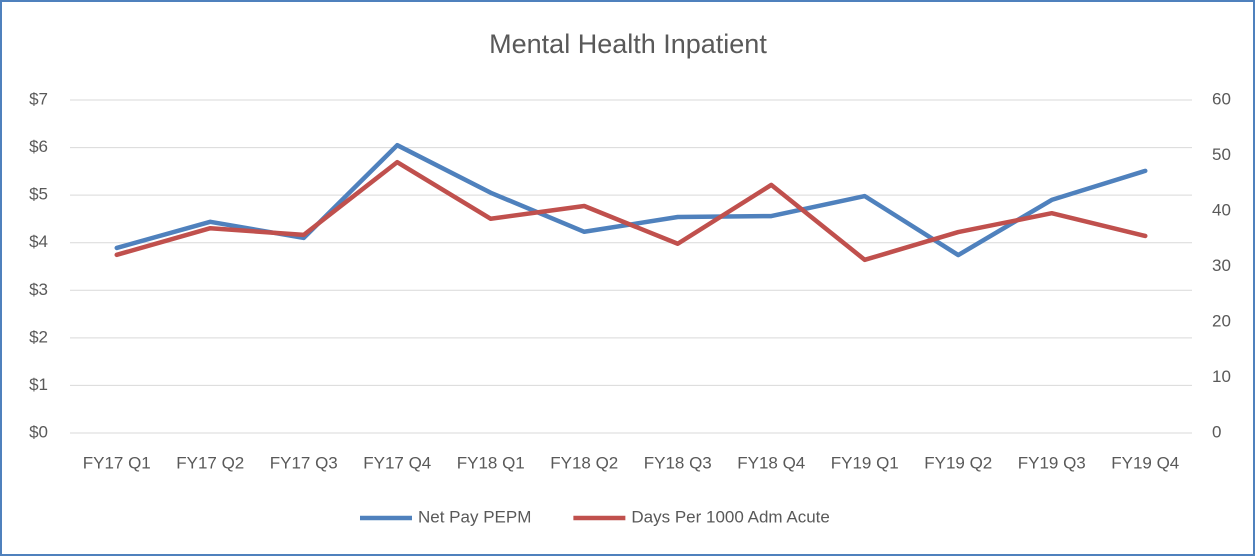 The image size is (1255, 556). Describe the element at coordinates (38, 194) in the screenshot. I see `y-tick-label: $5` at that location.